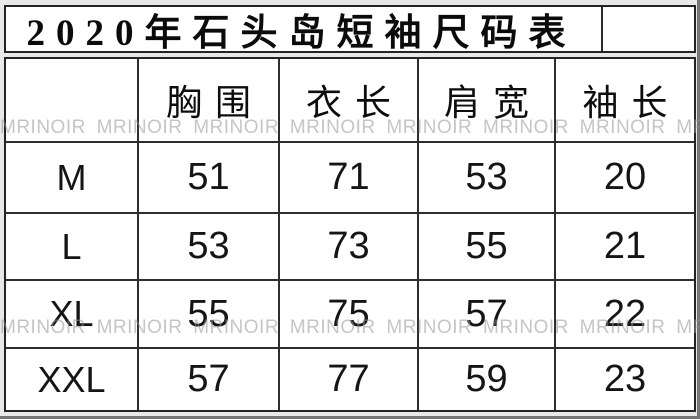  What do you see at coordinates (698, 209) in the screenshot?
I see `image-edge-right` at bounding box center [698, 209].